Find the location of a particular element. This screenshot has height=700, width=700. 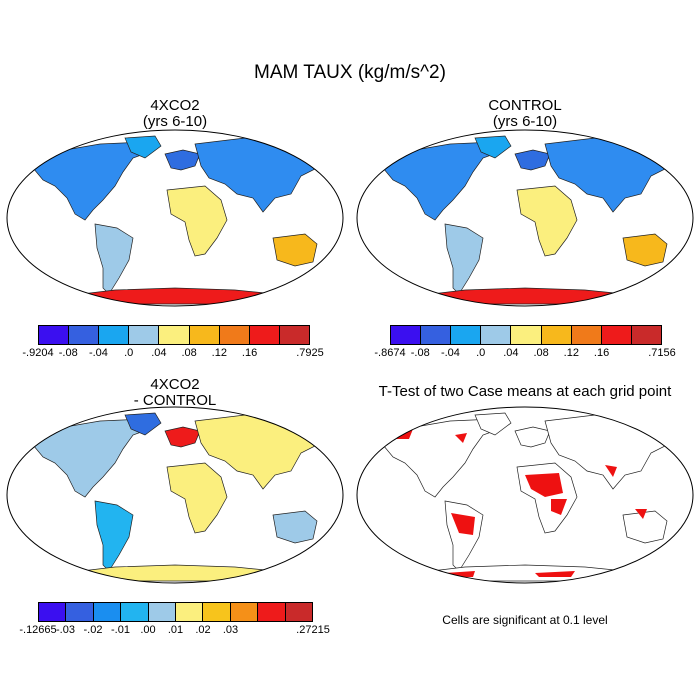

colorbar-tick-label: .03 is located at coordinates (230, 630).